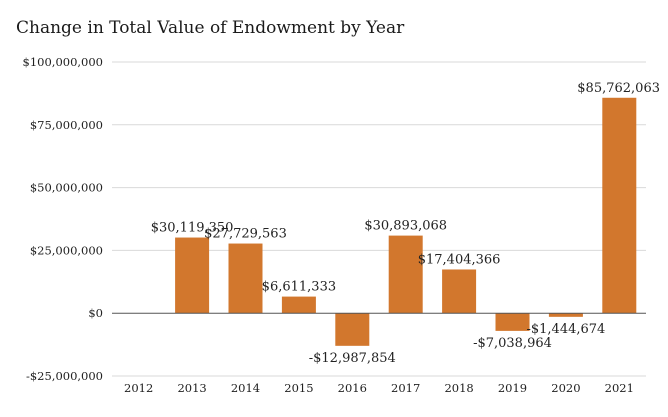 The height and width of the screenshot is (417, 668). What do you see at coordinates (405, 388) in the screenshot?
I see `x-tick-label: 2017` at bounding box center [405, 388].